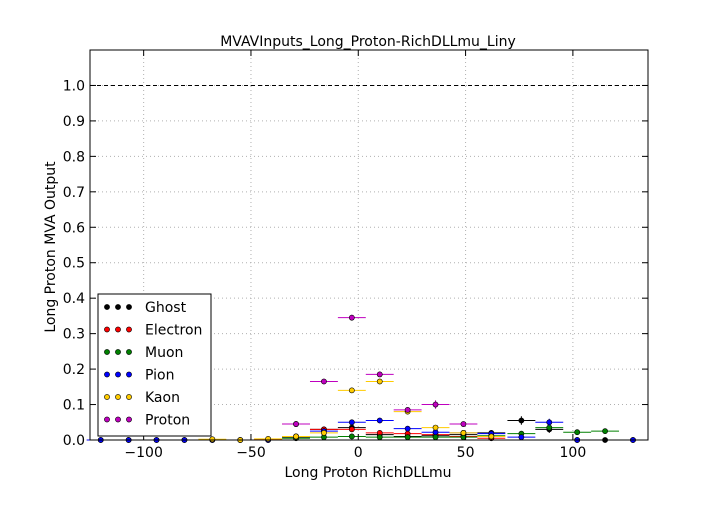  I want to click on legend-item-kaon: Kaon, so click(142, 398).